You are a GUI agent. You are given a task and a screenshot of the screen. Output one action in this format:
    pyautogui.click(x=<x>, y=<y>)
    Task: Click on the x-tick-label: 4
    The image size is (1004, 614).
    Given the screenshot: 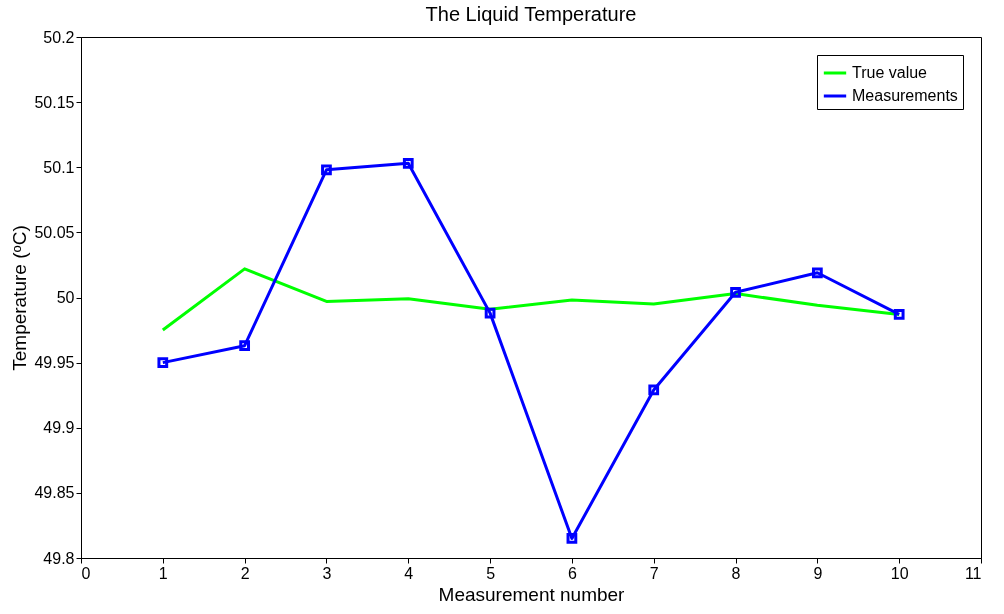 What is the action you would take?
    pyautogui.click(x=409, y=573)
    